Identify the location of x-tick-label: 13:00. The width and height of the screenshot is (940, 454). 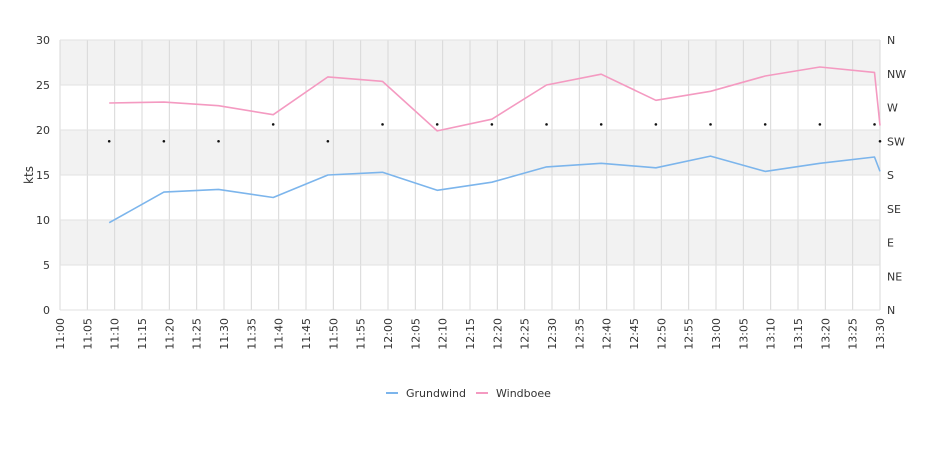
(716, 334).